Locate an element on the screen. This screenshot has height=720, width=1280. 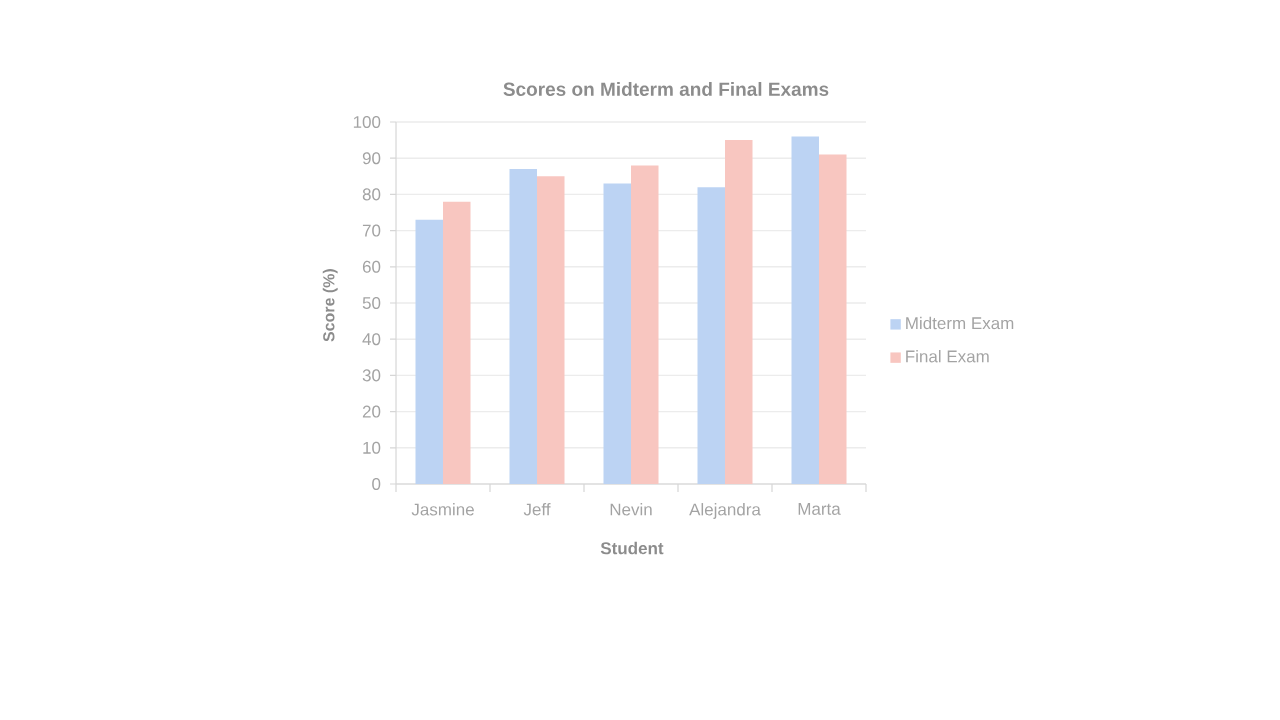
y-tick-label: 10 is located at coordinates (372, 447).